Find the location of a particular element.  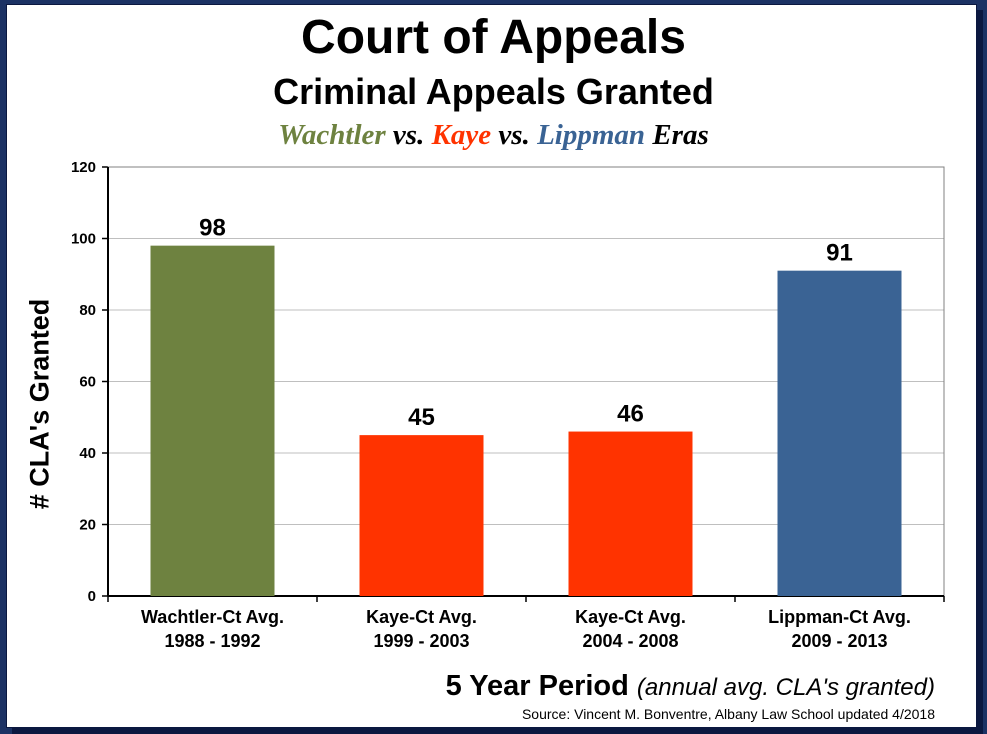

x-tick-label: 2004 - 2008 is located at coordinates (630, 641).